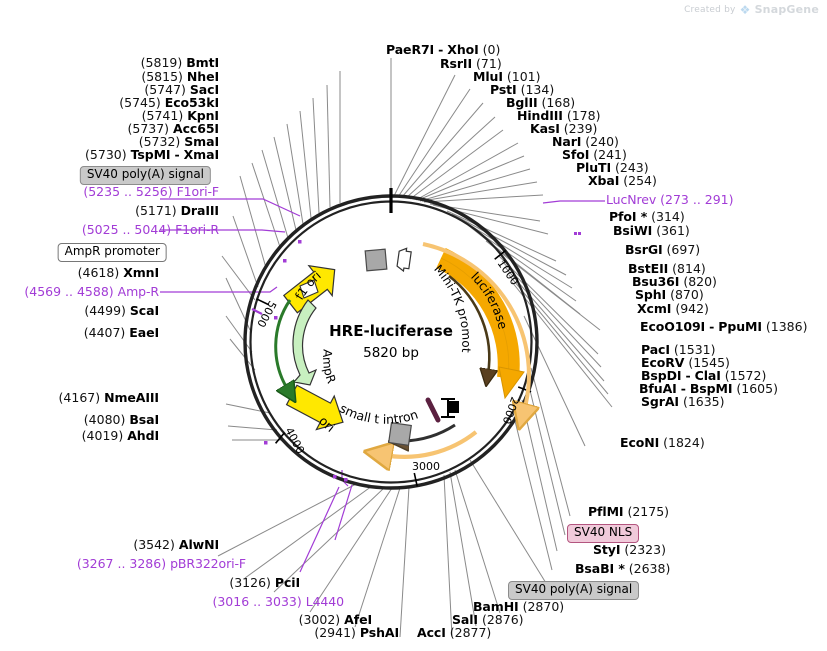  Describe the element at coordinates (491, 49) in the screenshot. I see `enzyme-position: (0)` at that location.